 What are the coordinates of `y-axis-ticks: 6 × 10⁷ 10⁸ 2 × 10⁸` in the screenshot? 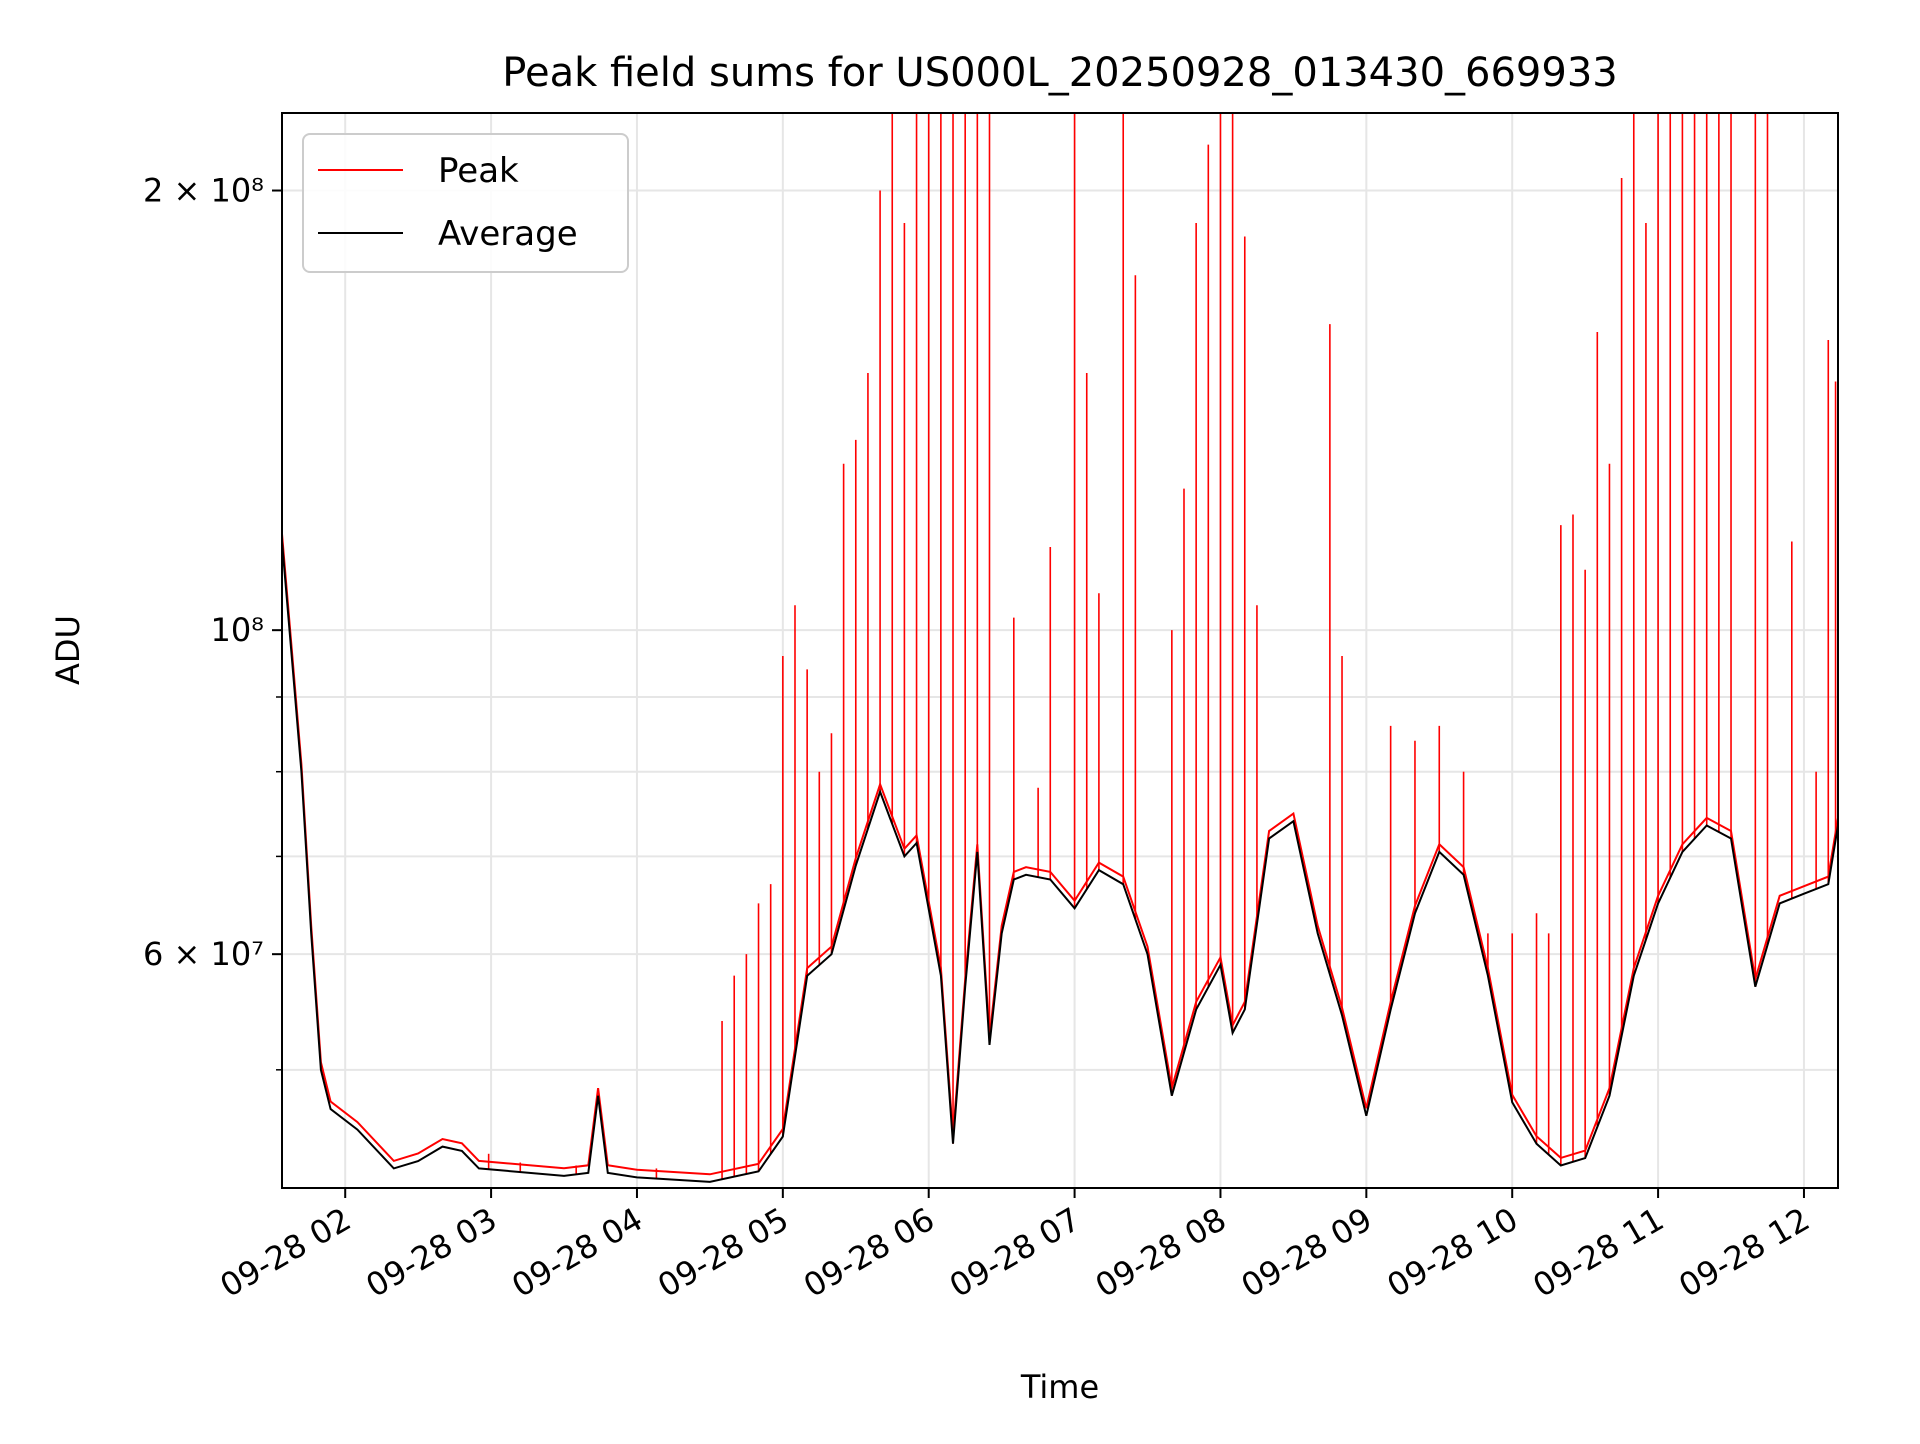 It's located at (212, 621).